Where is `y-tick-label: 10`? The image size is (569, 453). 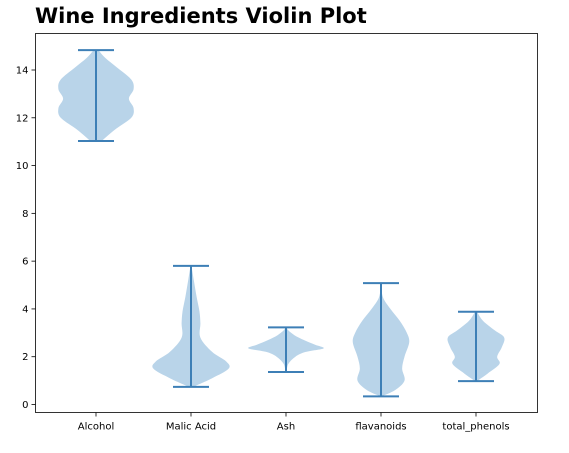 y-tick-label: 10 is located at coordinates (22, 166).